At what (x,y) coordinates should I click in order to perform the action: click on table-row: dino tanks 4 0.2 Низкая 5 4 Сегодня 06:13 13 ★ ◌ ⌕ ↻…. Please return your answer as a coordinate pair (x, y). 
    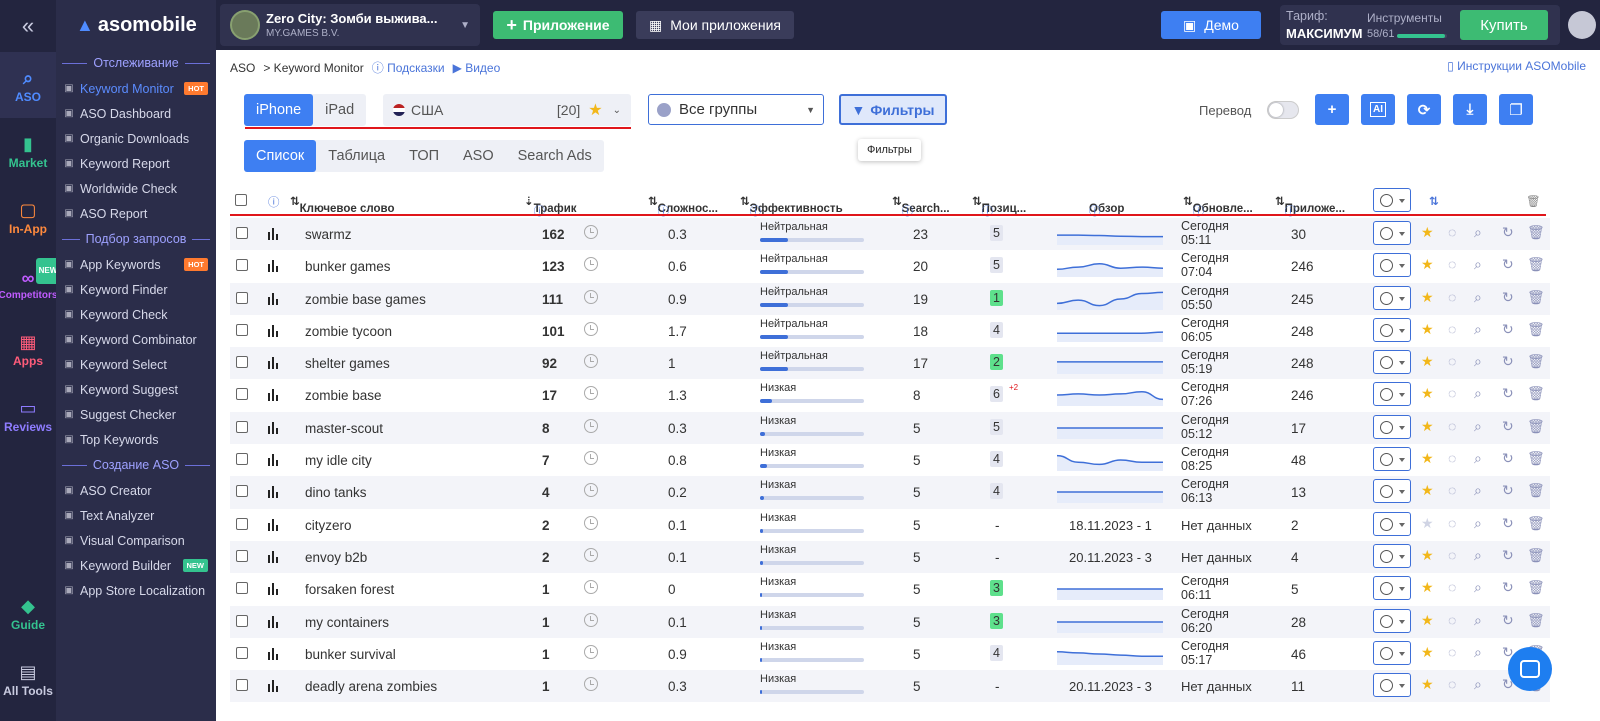
    Looking at the image, I should click on (890, 492).